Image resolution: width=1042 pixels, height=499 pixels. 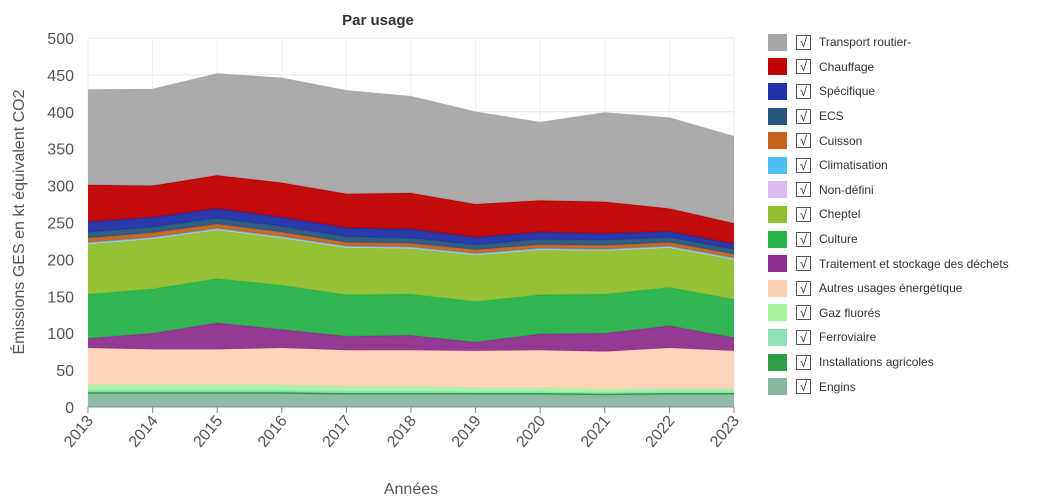 I want to click on y-tick-label: 0, so click(x=69, y=408).